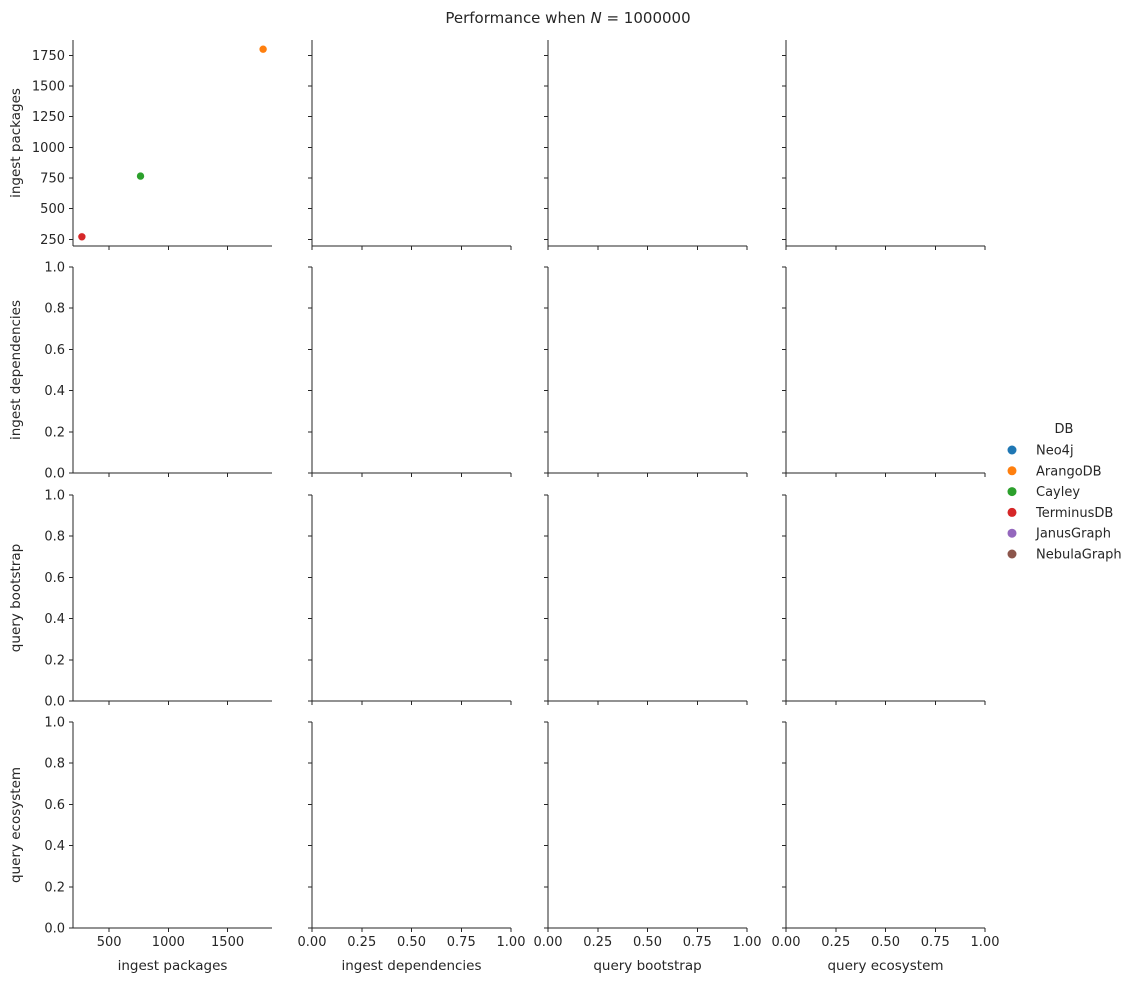  I want to click on y-tick-label: 1750, so click(48, 56).